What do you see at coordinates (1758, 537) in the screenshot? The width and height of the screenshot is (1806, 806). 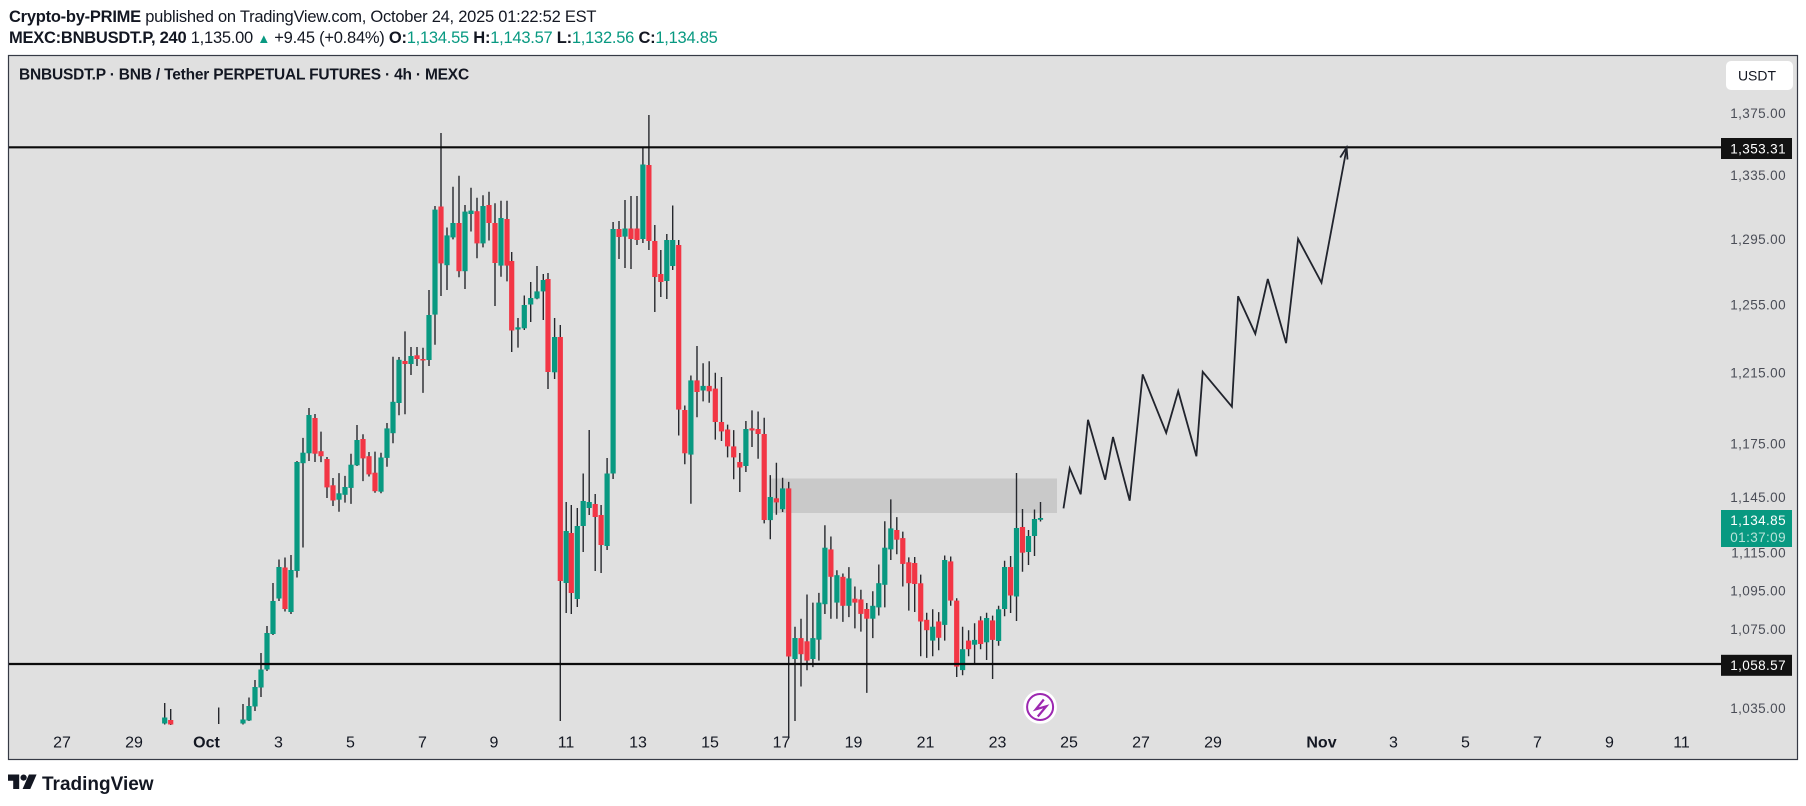 I see `svg-text: 01:37:09` at bounding box center [1758, 537].